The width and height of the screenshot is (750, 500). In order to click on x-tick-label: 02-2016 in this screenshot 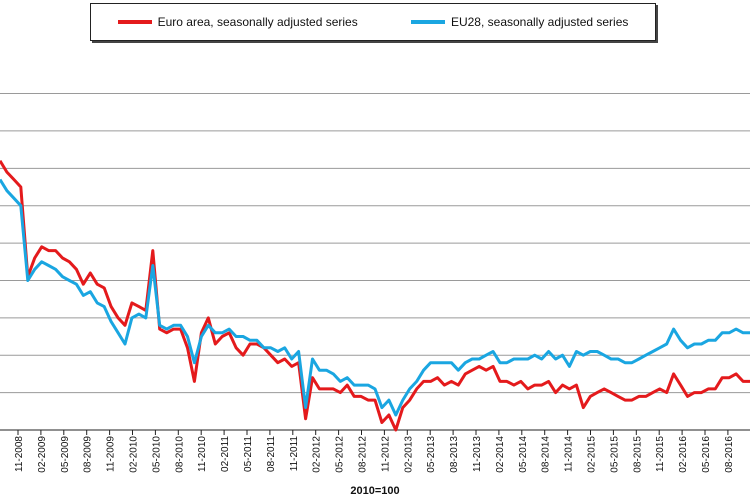, I will do `click(683, 454)`.